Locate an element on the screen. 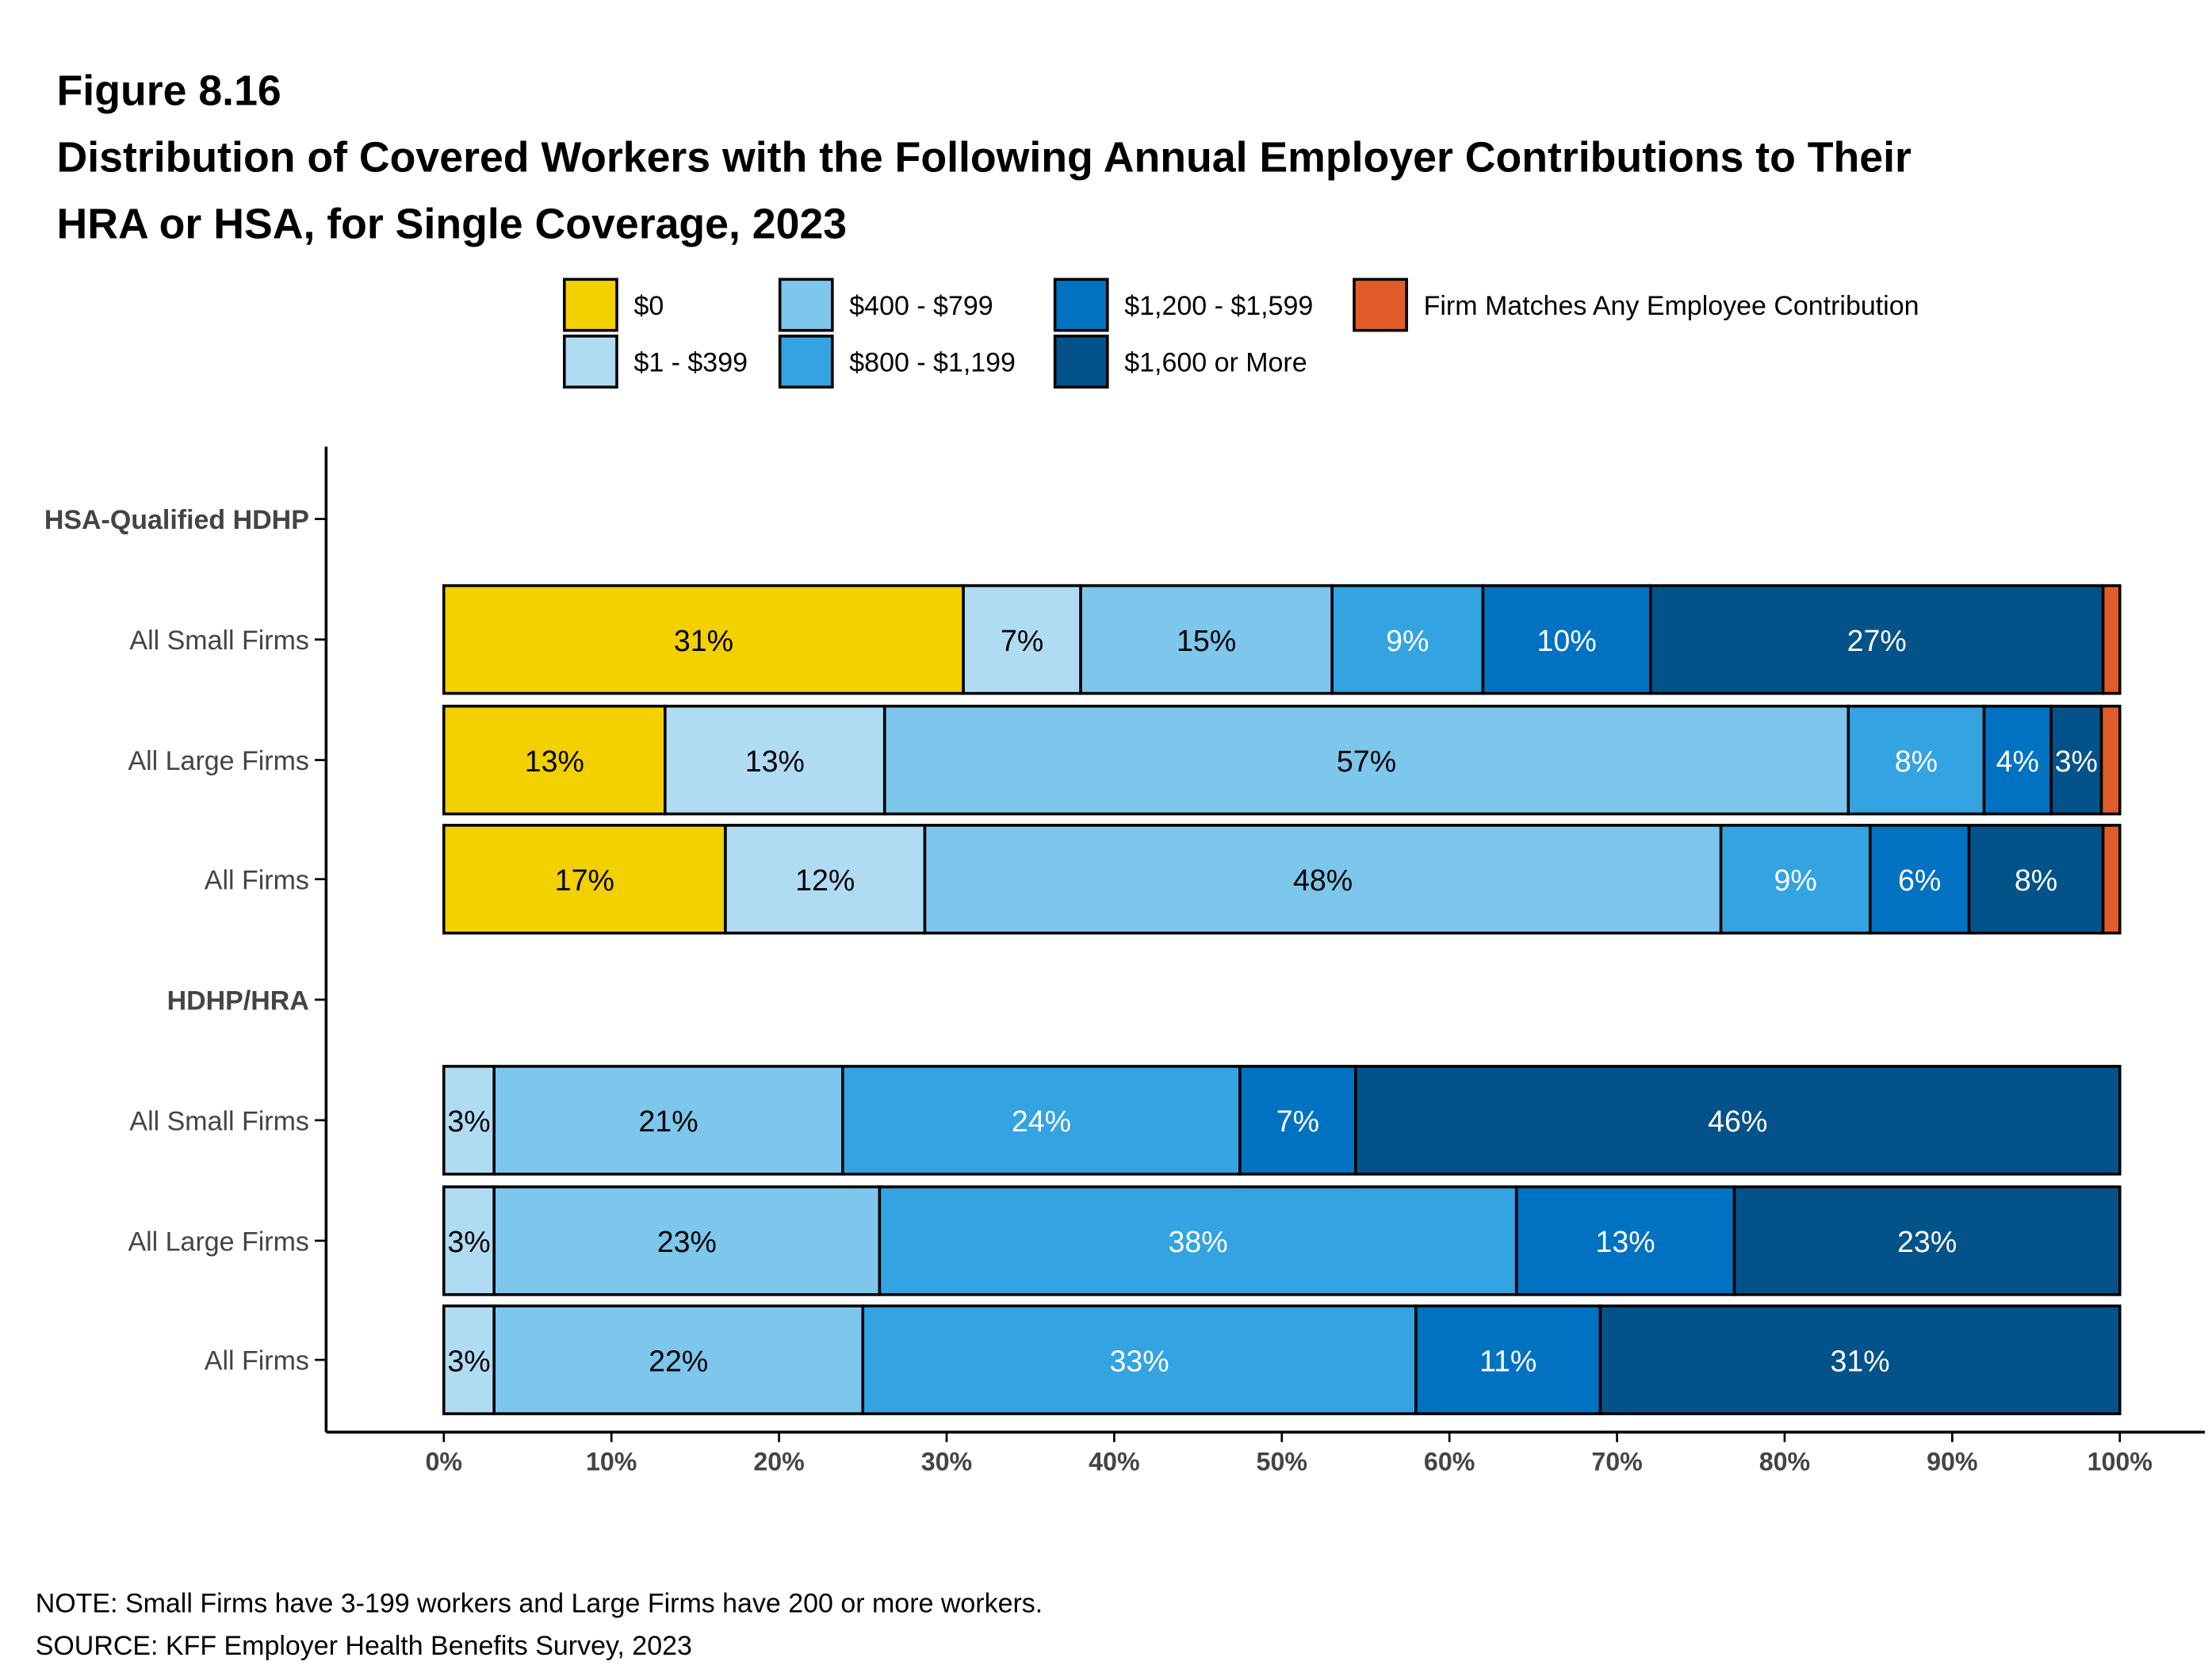  x-tick-label: 40% is located at coordinates (1114, 1462).